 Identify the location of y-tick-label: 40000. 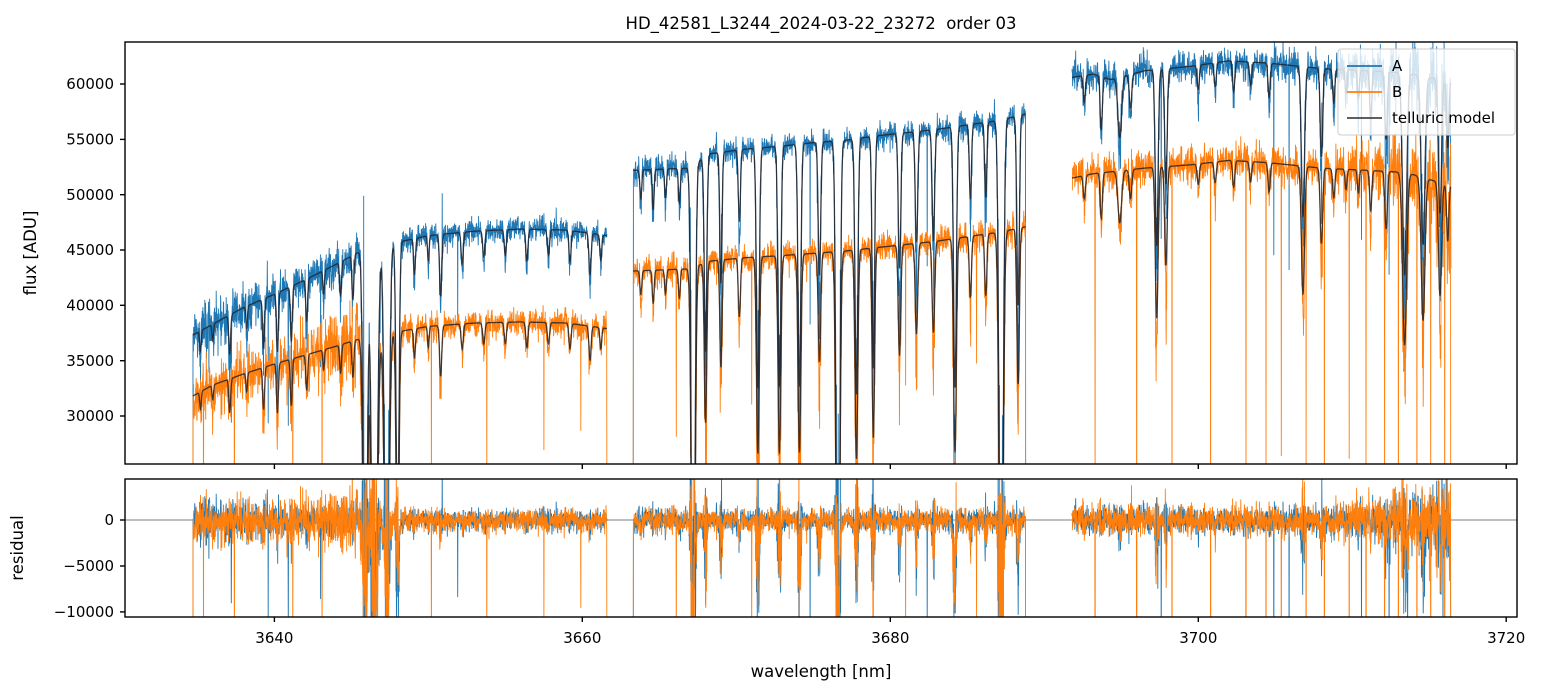
(90, 306).